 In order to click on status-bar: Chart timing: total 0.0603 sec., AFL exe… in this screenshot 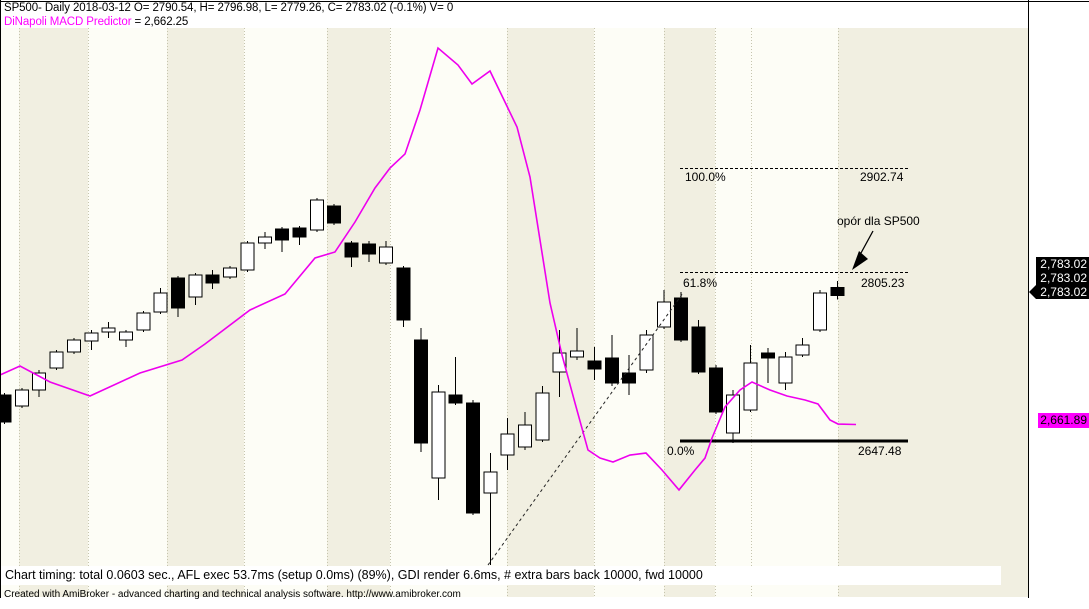, I will do `click(501, 575)`.